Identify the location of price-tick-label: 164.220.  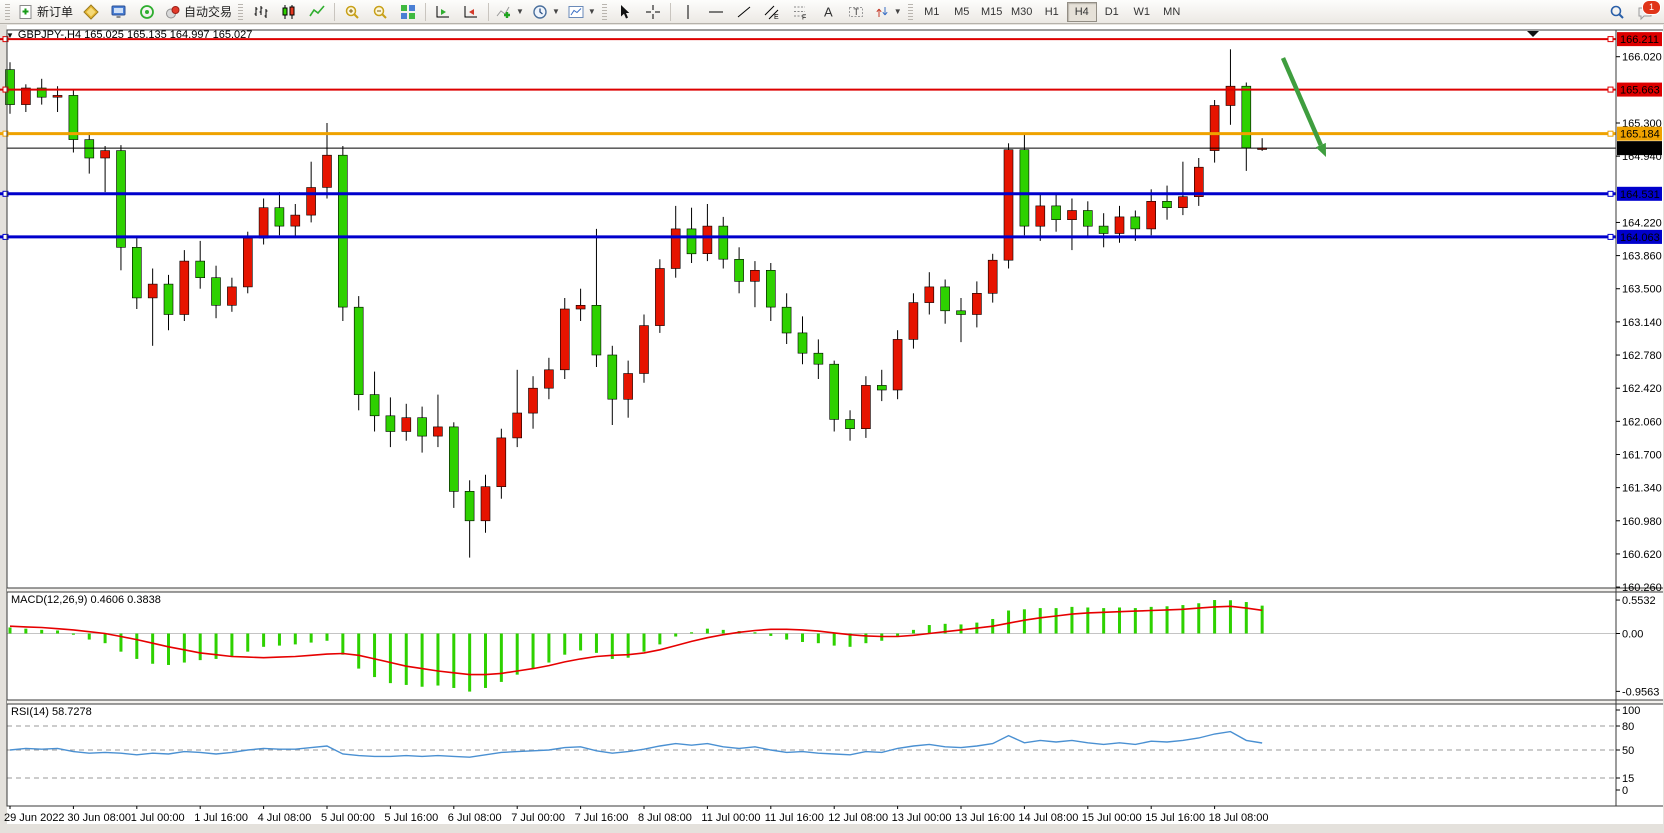
(1642, 223).